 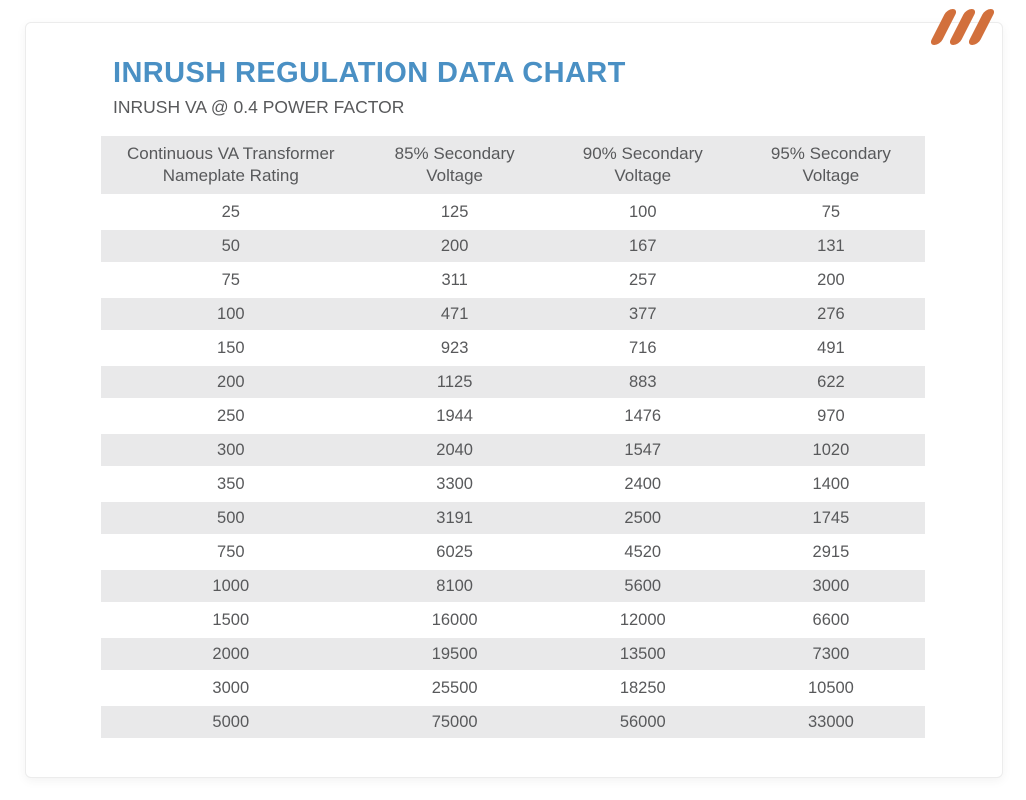 I want to click on table-cell: 5600, so click(x=643, y=585).